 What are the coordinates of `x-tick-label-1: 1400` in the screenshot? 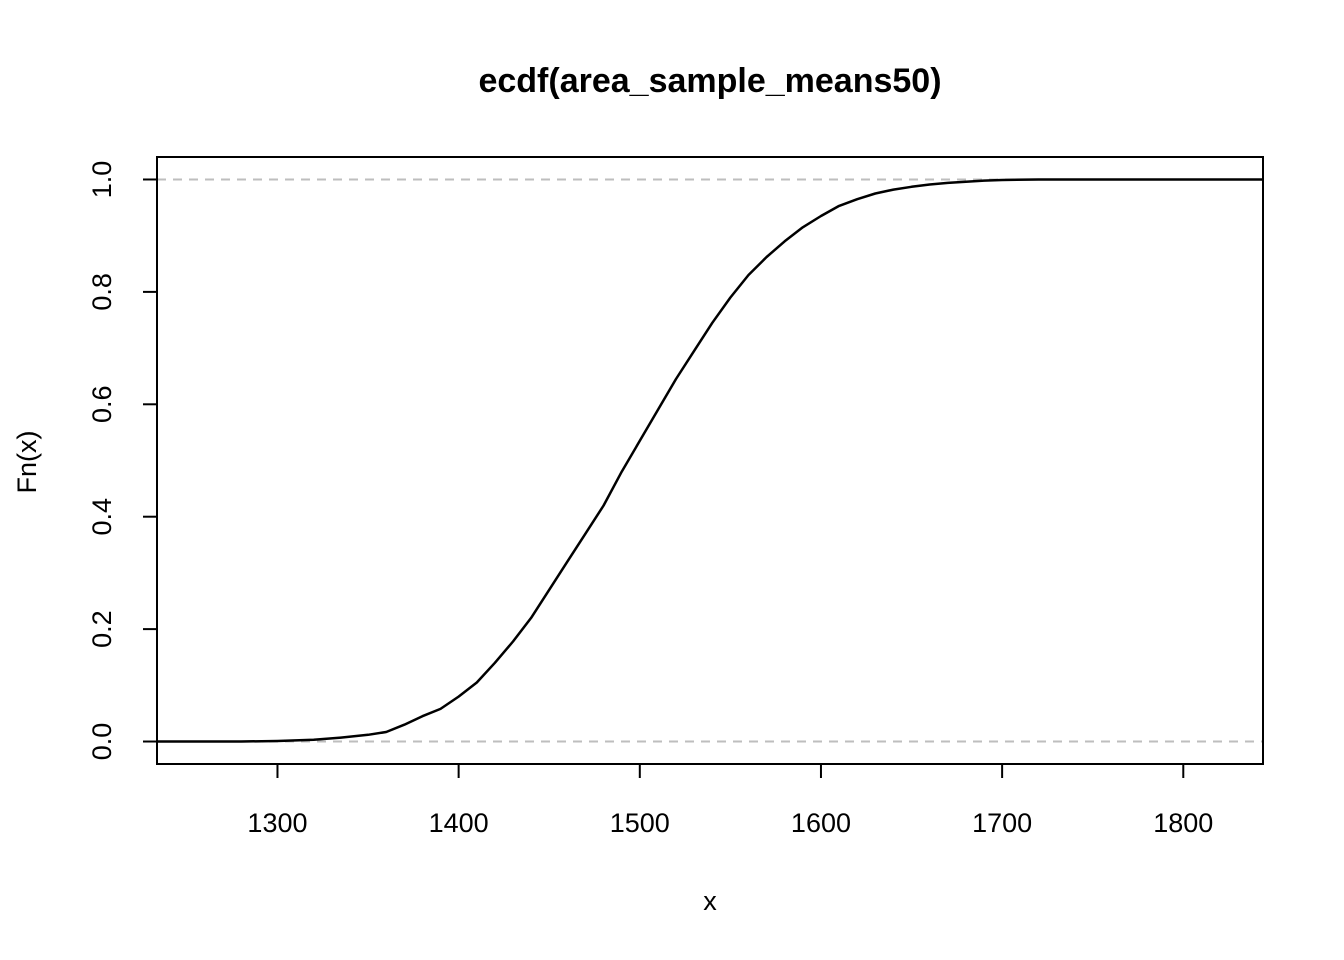 It's located at (459, 823).